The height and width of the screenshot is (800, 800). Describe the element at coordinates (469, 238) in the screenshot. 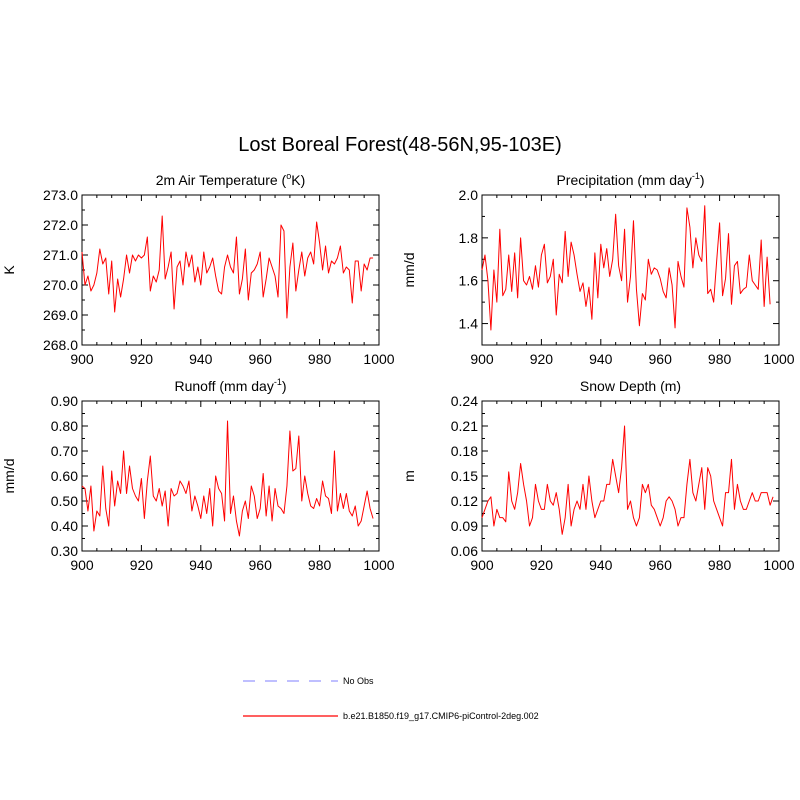

I see `y-tick-label: 1.8` at that location.